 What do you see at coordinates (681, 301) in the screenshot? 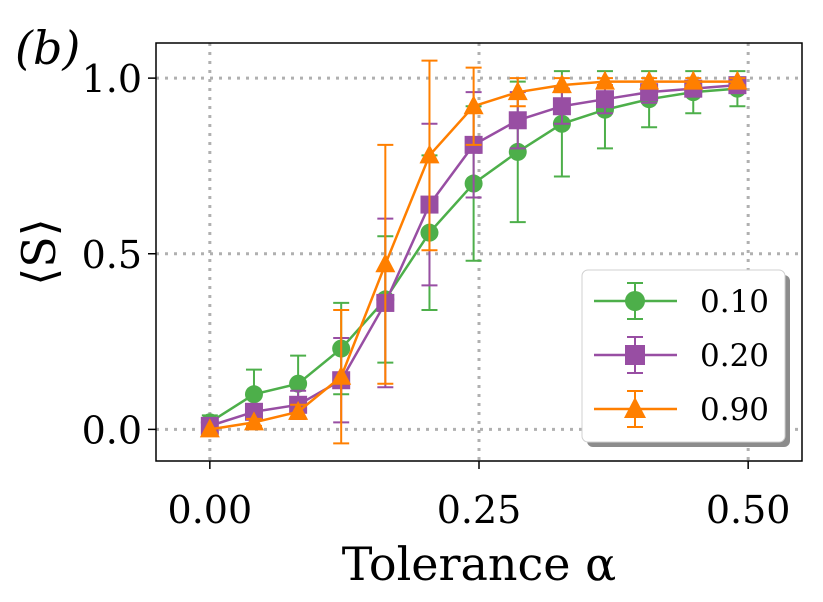
I see `legend-entry-0.10: 0.10` at bounding box center [681, 301].